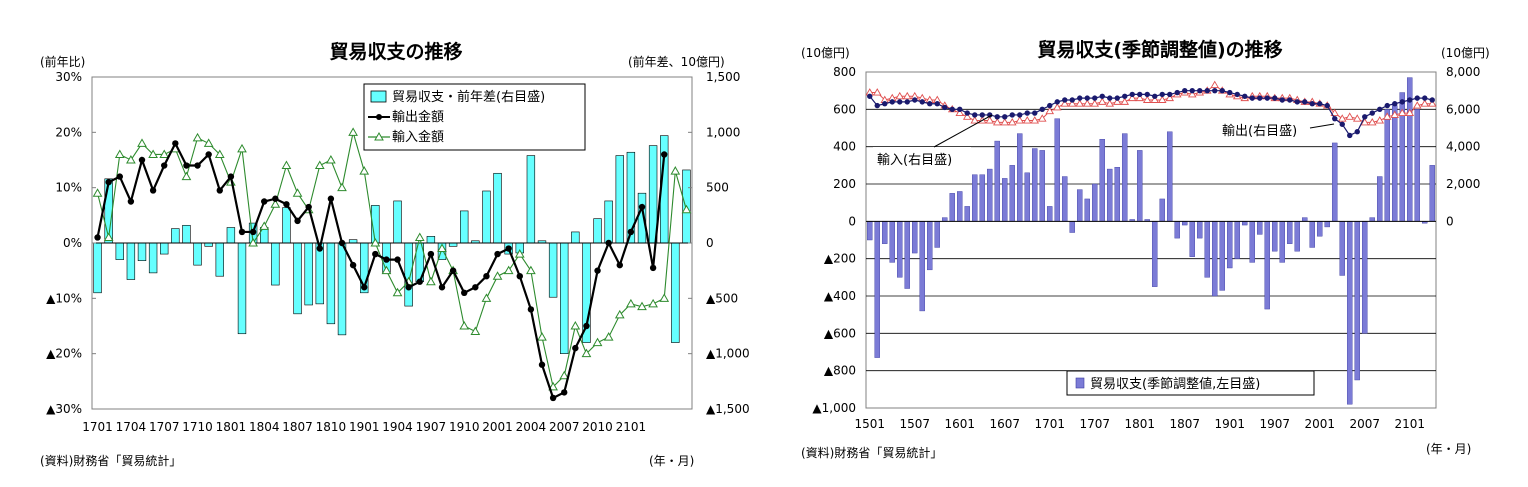 This screenshot has height=487, width=1528. I want to click on chart-left-legend-box, so click(474, 117).